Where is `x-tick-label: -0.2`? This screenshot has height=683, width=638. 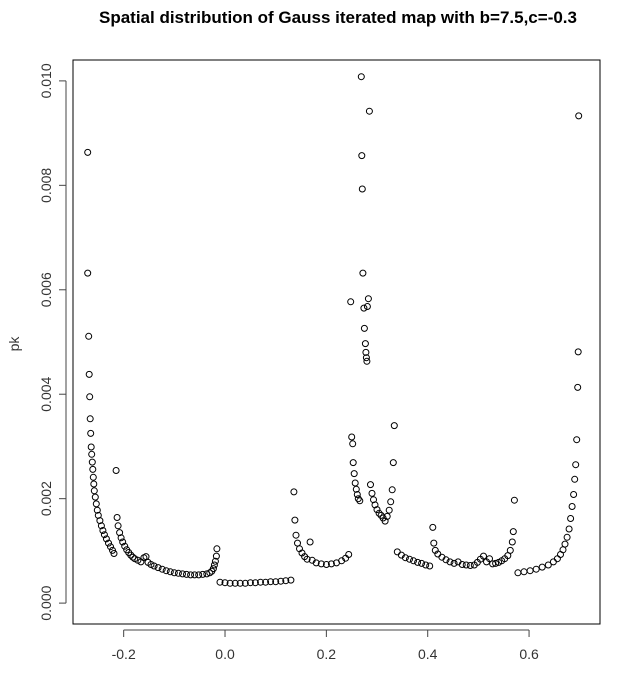 x-tick-label: -0.2 is located at coordinates (124, 654).